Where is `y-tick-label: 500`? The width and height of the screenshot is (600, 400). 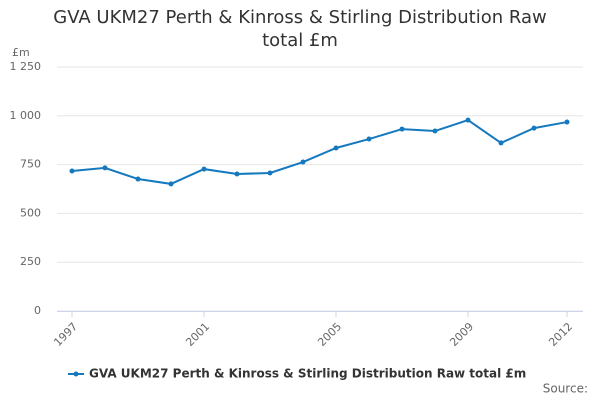
y-tick-label: 500 is located at coordinates (30, 212).